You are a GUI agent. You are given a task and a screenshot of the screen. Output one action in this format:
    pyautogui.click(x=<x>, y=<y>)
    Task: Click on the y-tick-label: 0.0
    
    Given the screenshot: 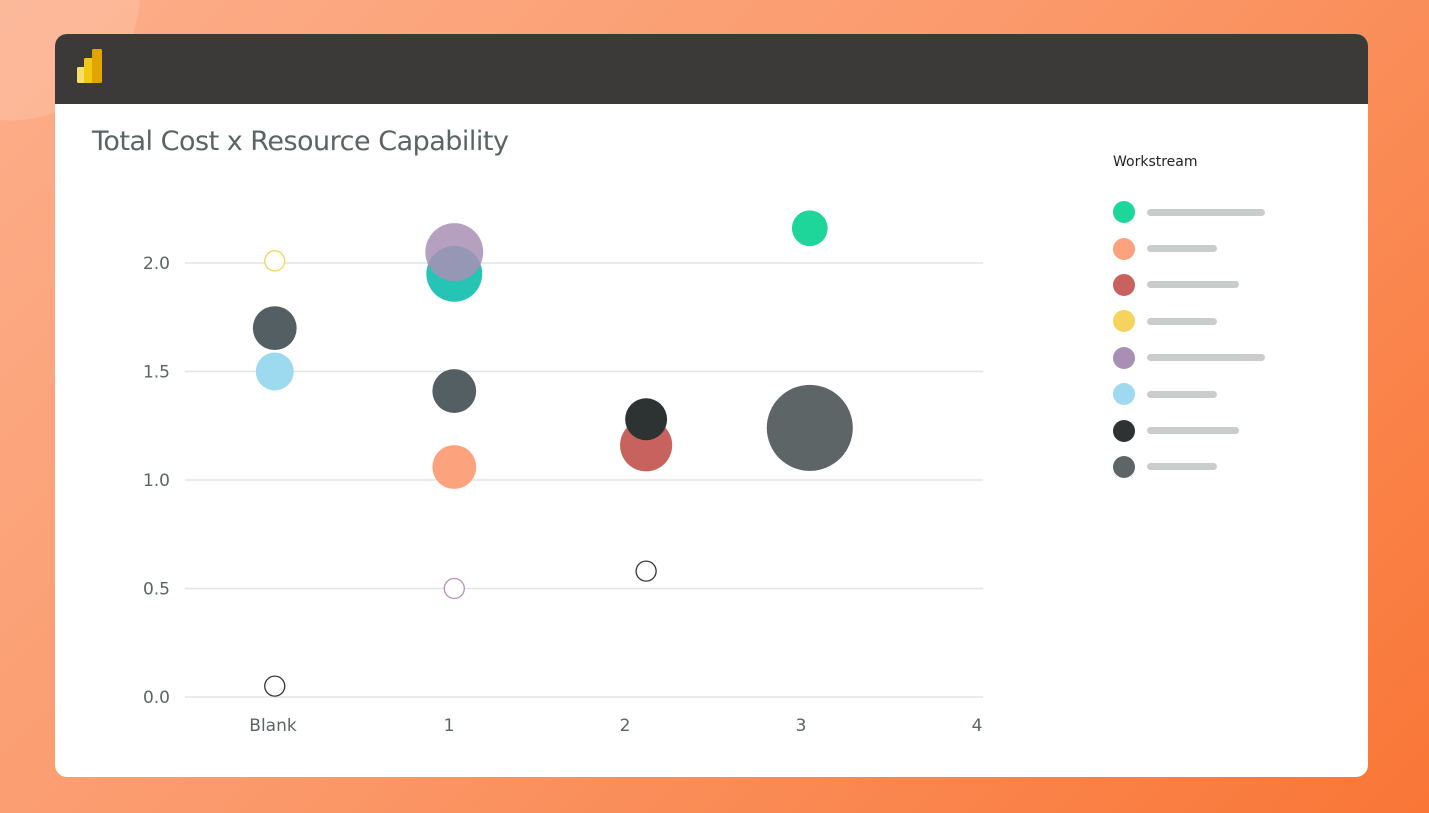 What is the action you would take?
    pyautogui.click(x=156, y=698)
    